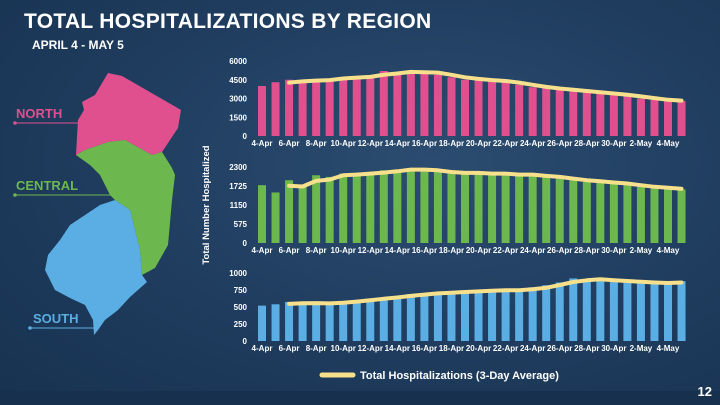 This screenshot has width=720, height=405. I want to click on y-tick-label: 3000, so click(238, 99).